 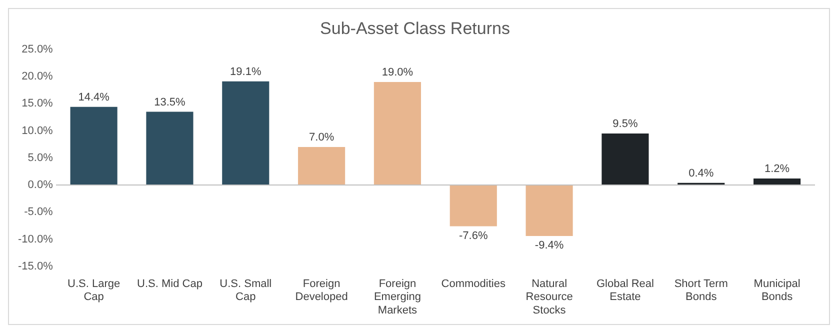 What do you see at coordinates (169, 284) in the screenshot?
I see `x-tick-label: U.S. Mid Cap` at bounding box center [169, 284].